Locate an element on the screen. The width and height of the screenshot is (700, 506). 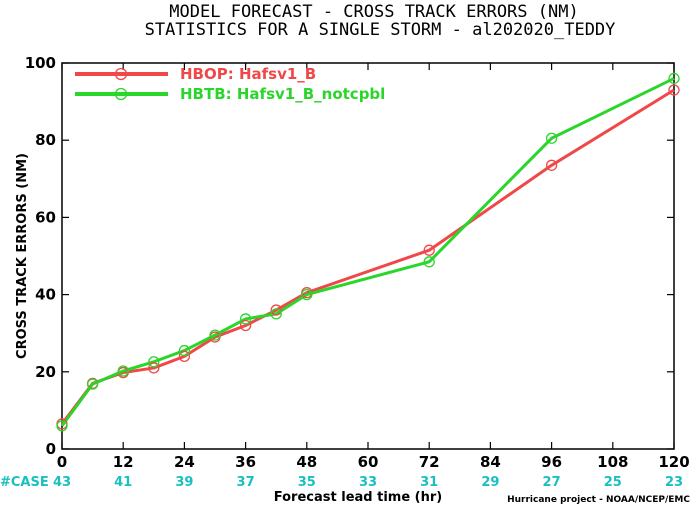
x-tick-label: 72 is located at coordinates (429, 462).